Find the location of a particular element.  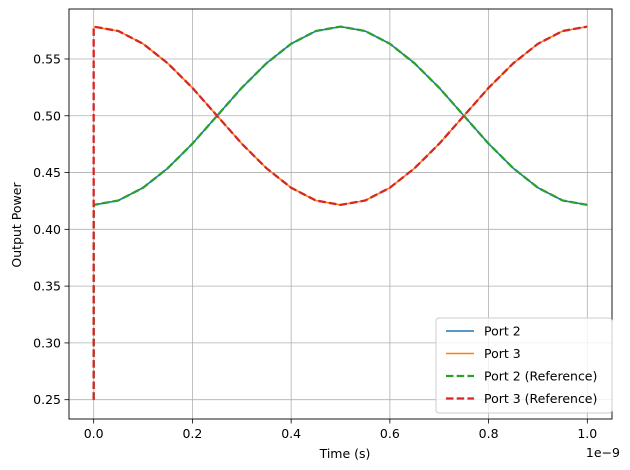

legend-label: Port 3 (Reference) is located at coordinates (540, 398).